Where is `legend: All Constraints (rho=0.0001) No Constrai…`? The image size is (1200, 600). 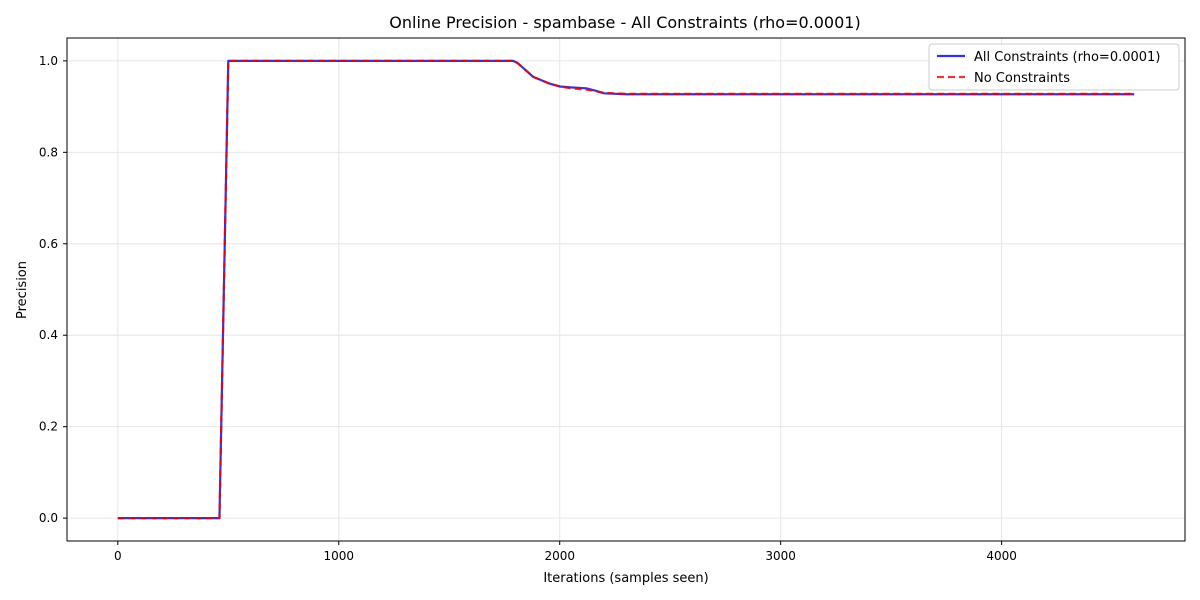
legend: All Constraints (rho=0.0001) No Constrai… is located at coordinates (1054, 67).